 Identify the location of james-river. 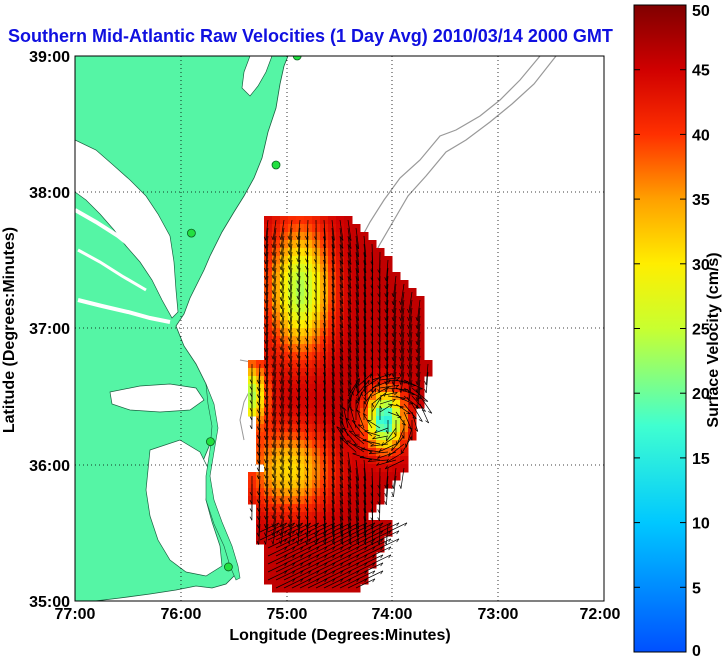
(124, 311).